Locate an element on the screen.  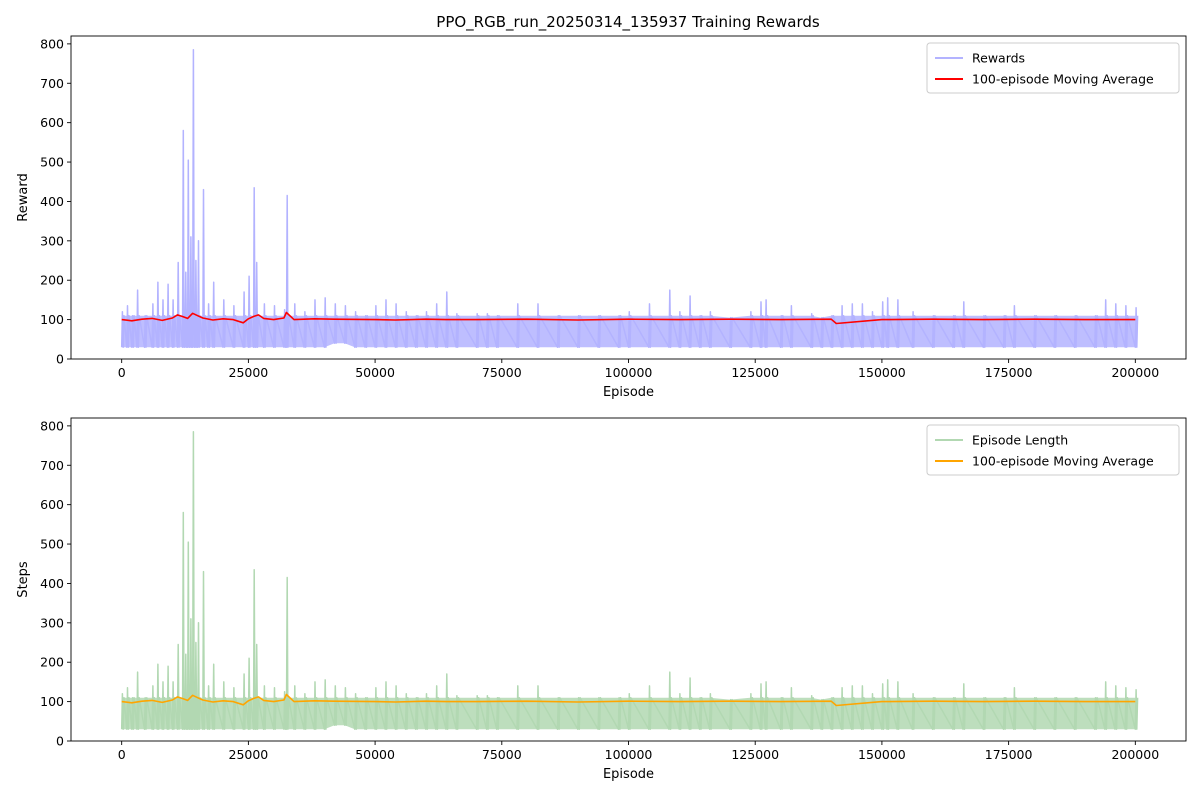
y-axis-label: Steps is located at coordinates (23, 579).